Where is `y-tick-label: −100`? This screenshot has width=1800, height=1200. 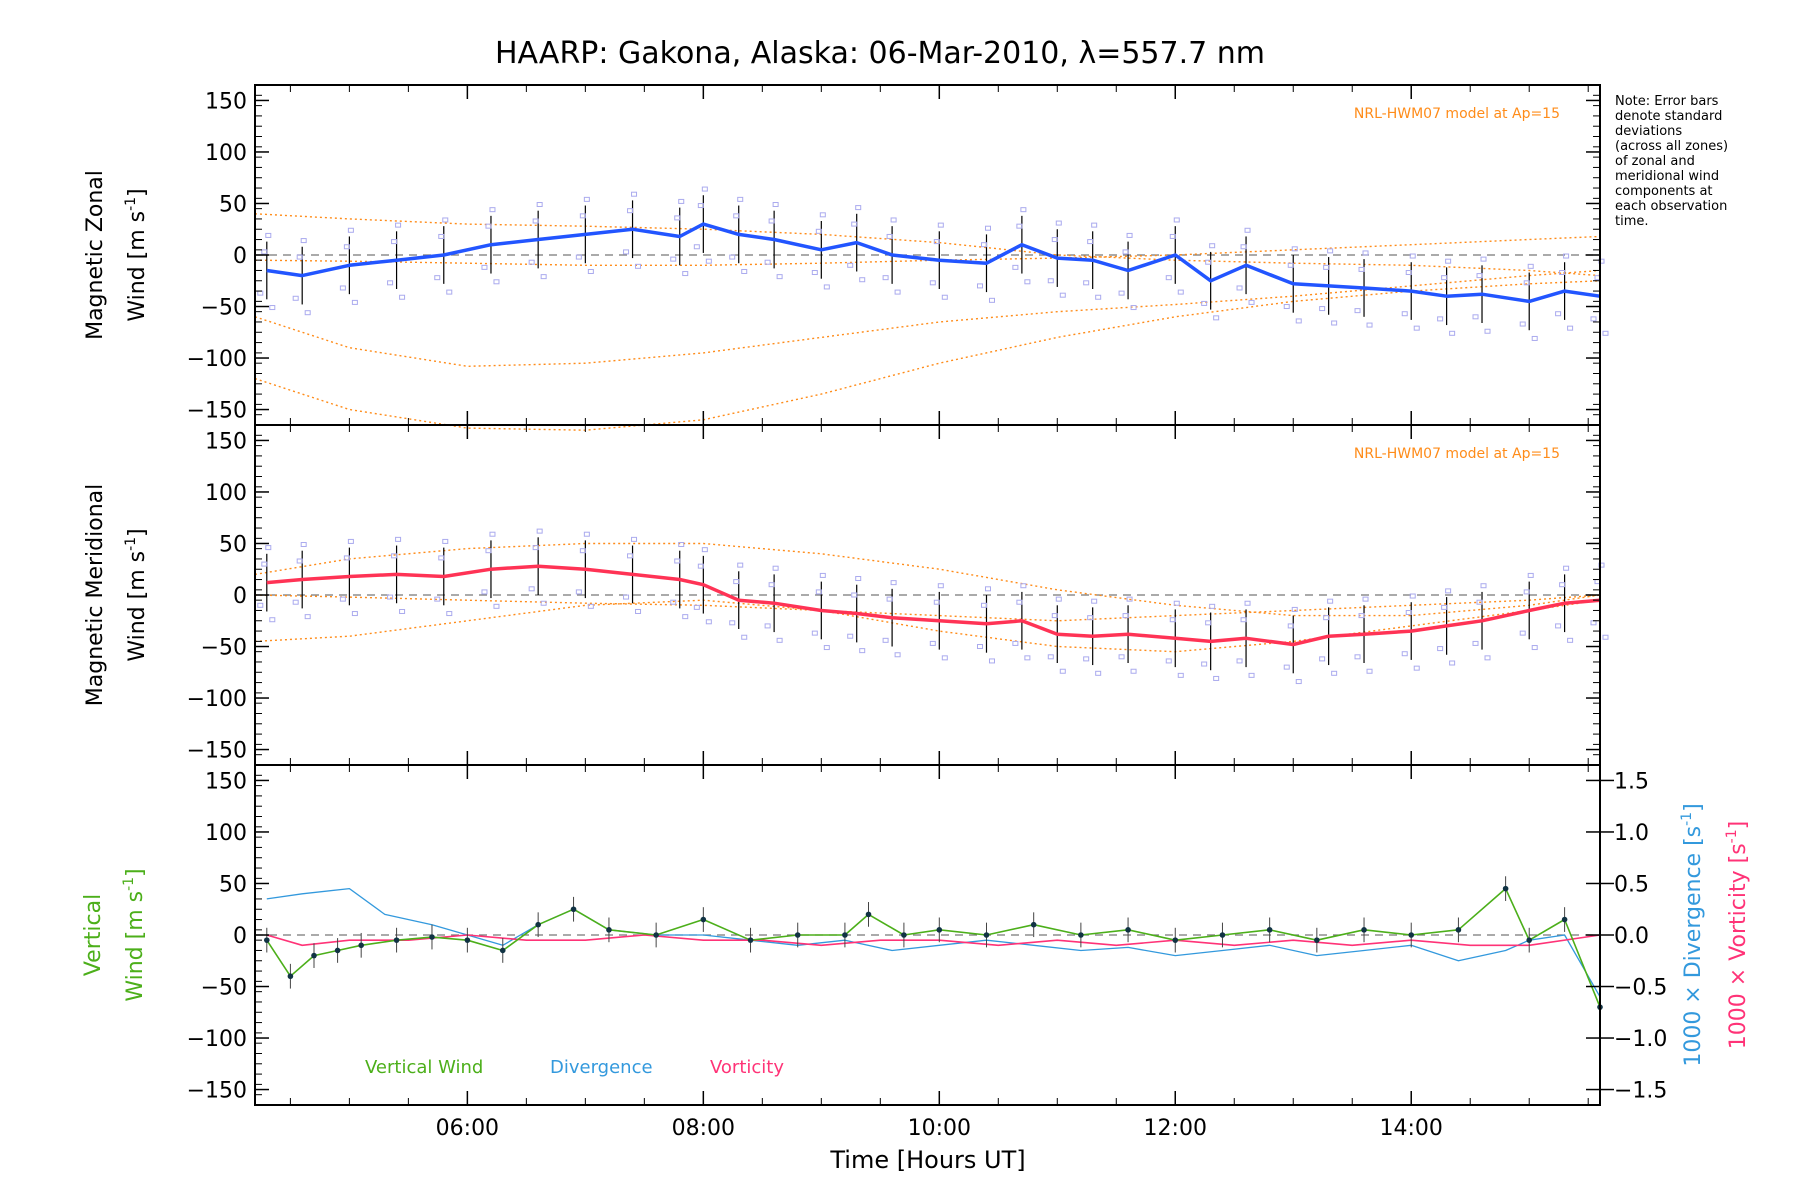
y-tick-label: −100 is located at coordinates (217, 359).